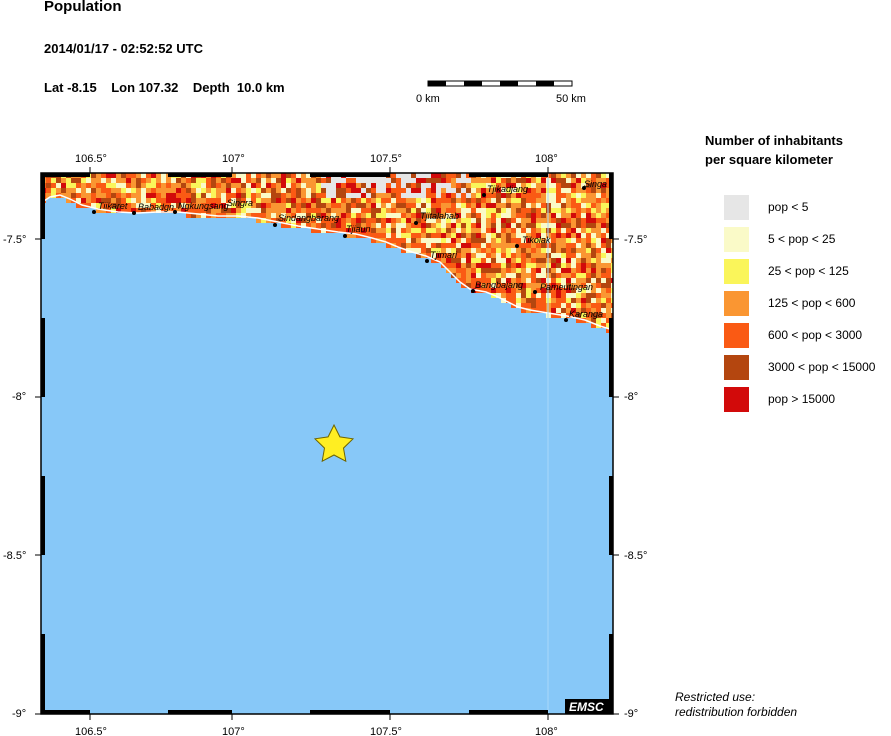 This screenshot has width=891, height=736. What do you see at coordinates (635, 240) in the screenshot?
I see `lat-tick-label-right: -7.5°` at bounding box center [635, 240].